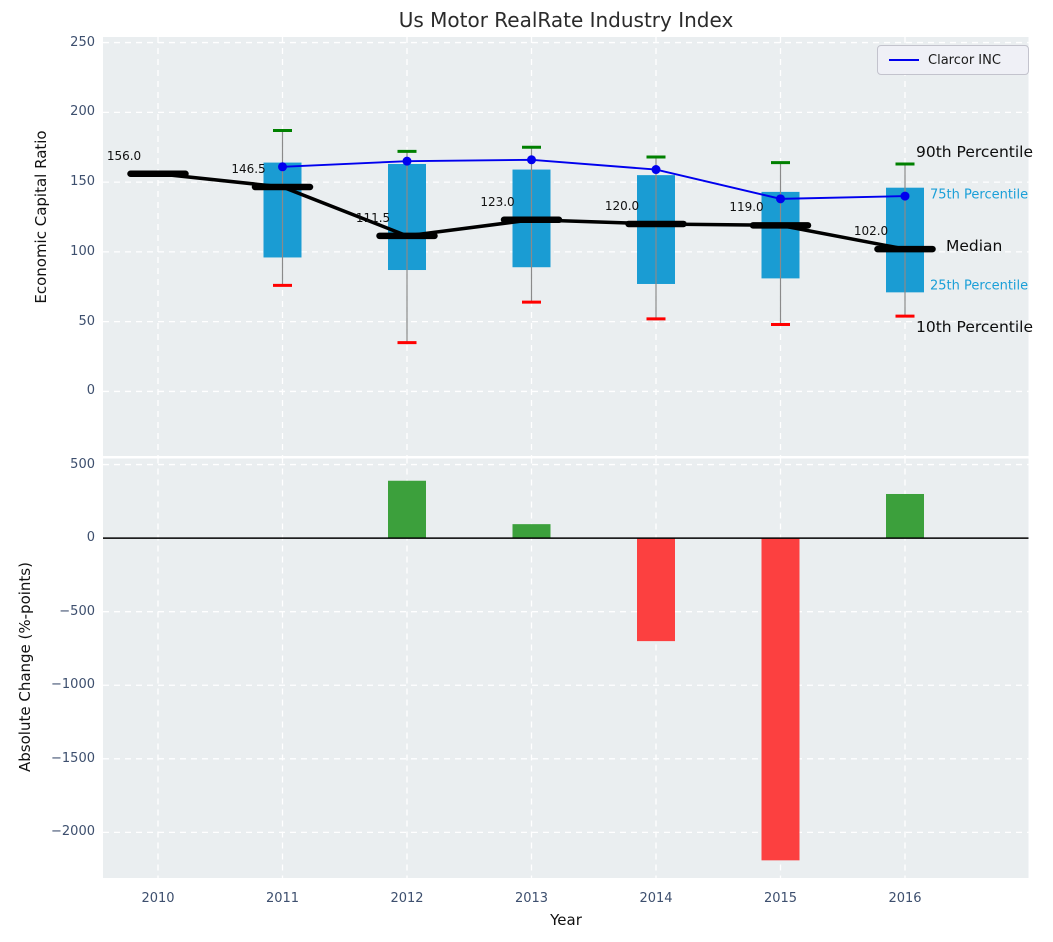 The height and width of the screenshot is (942, 1053). Describe the element at coordinates (622, 205) in the screenshot. I see `median-value-label: 120.0` at that location.